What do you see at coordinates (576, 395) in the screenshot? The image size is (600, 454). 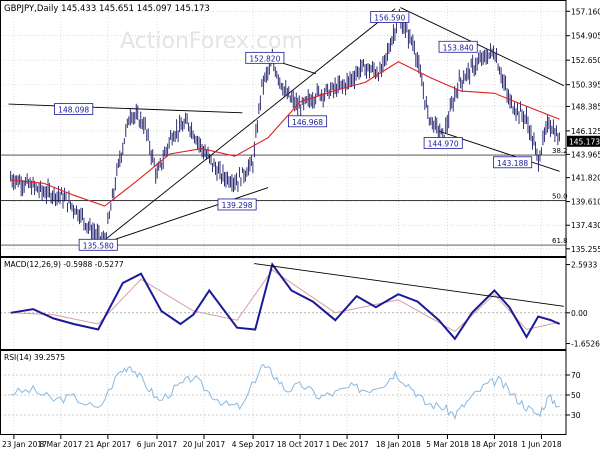 I see `rsi-y-tick-label: 50` at bounding box center [576, 395].